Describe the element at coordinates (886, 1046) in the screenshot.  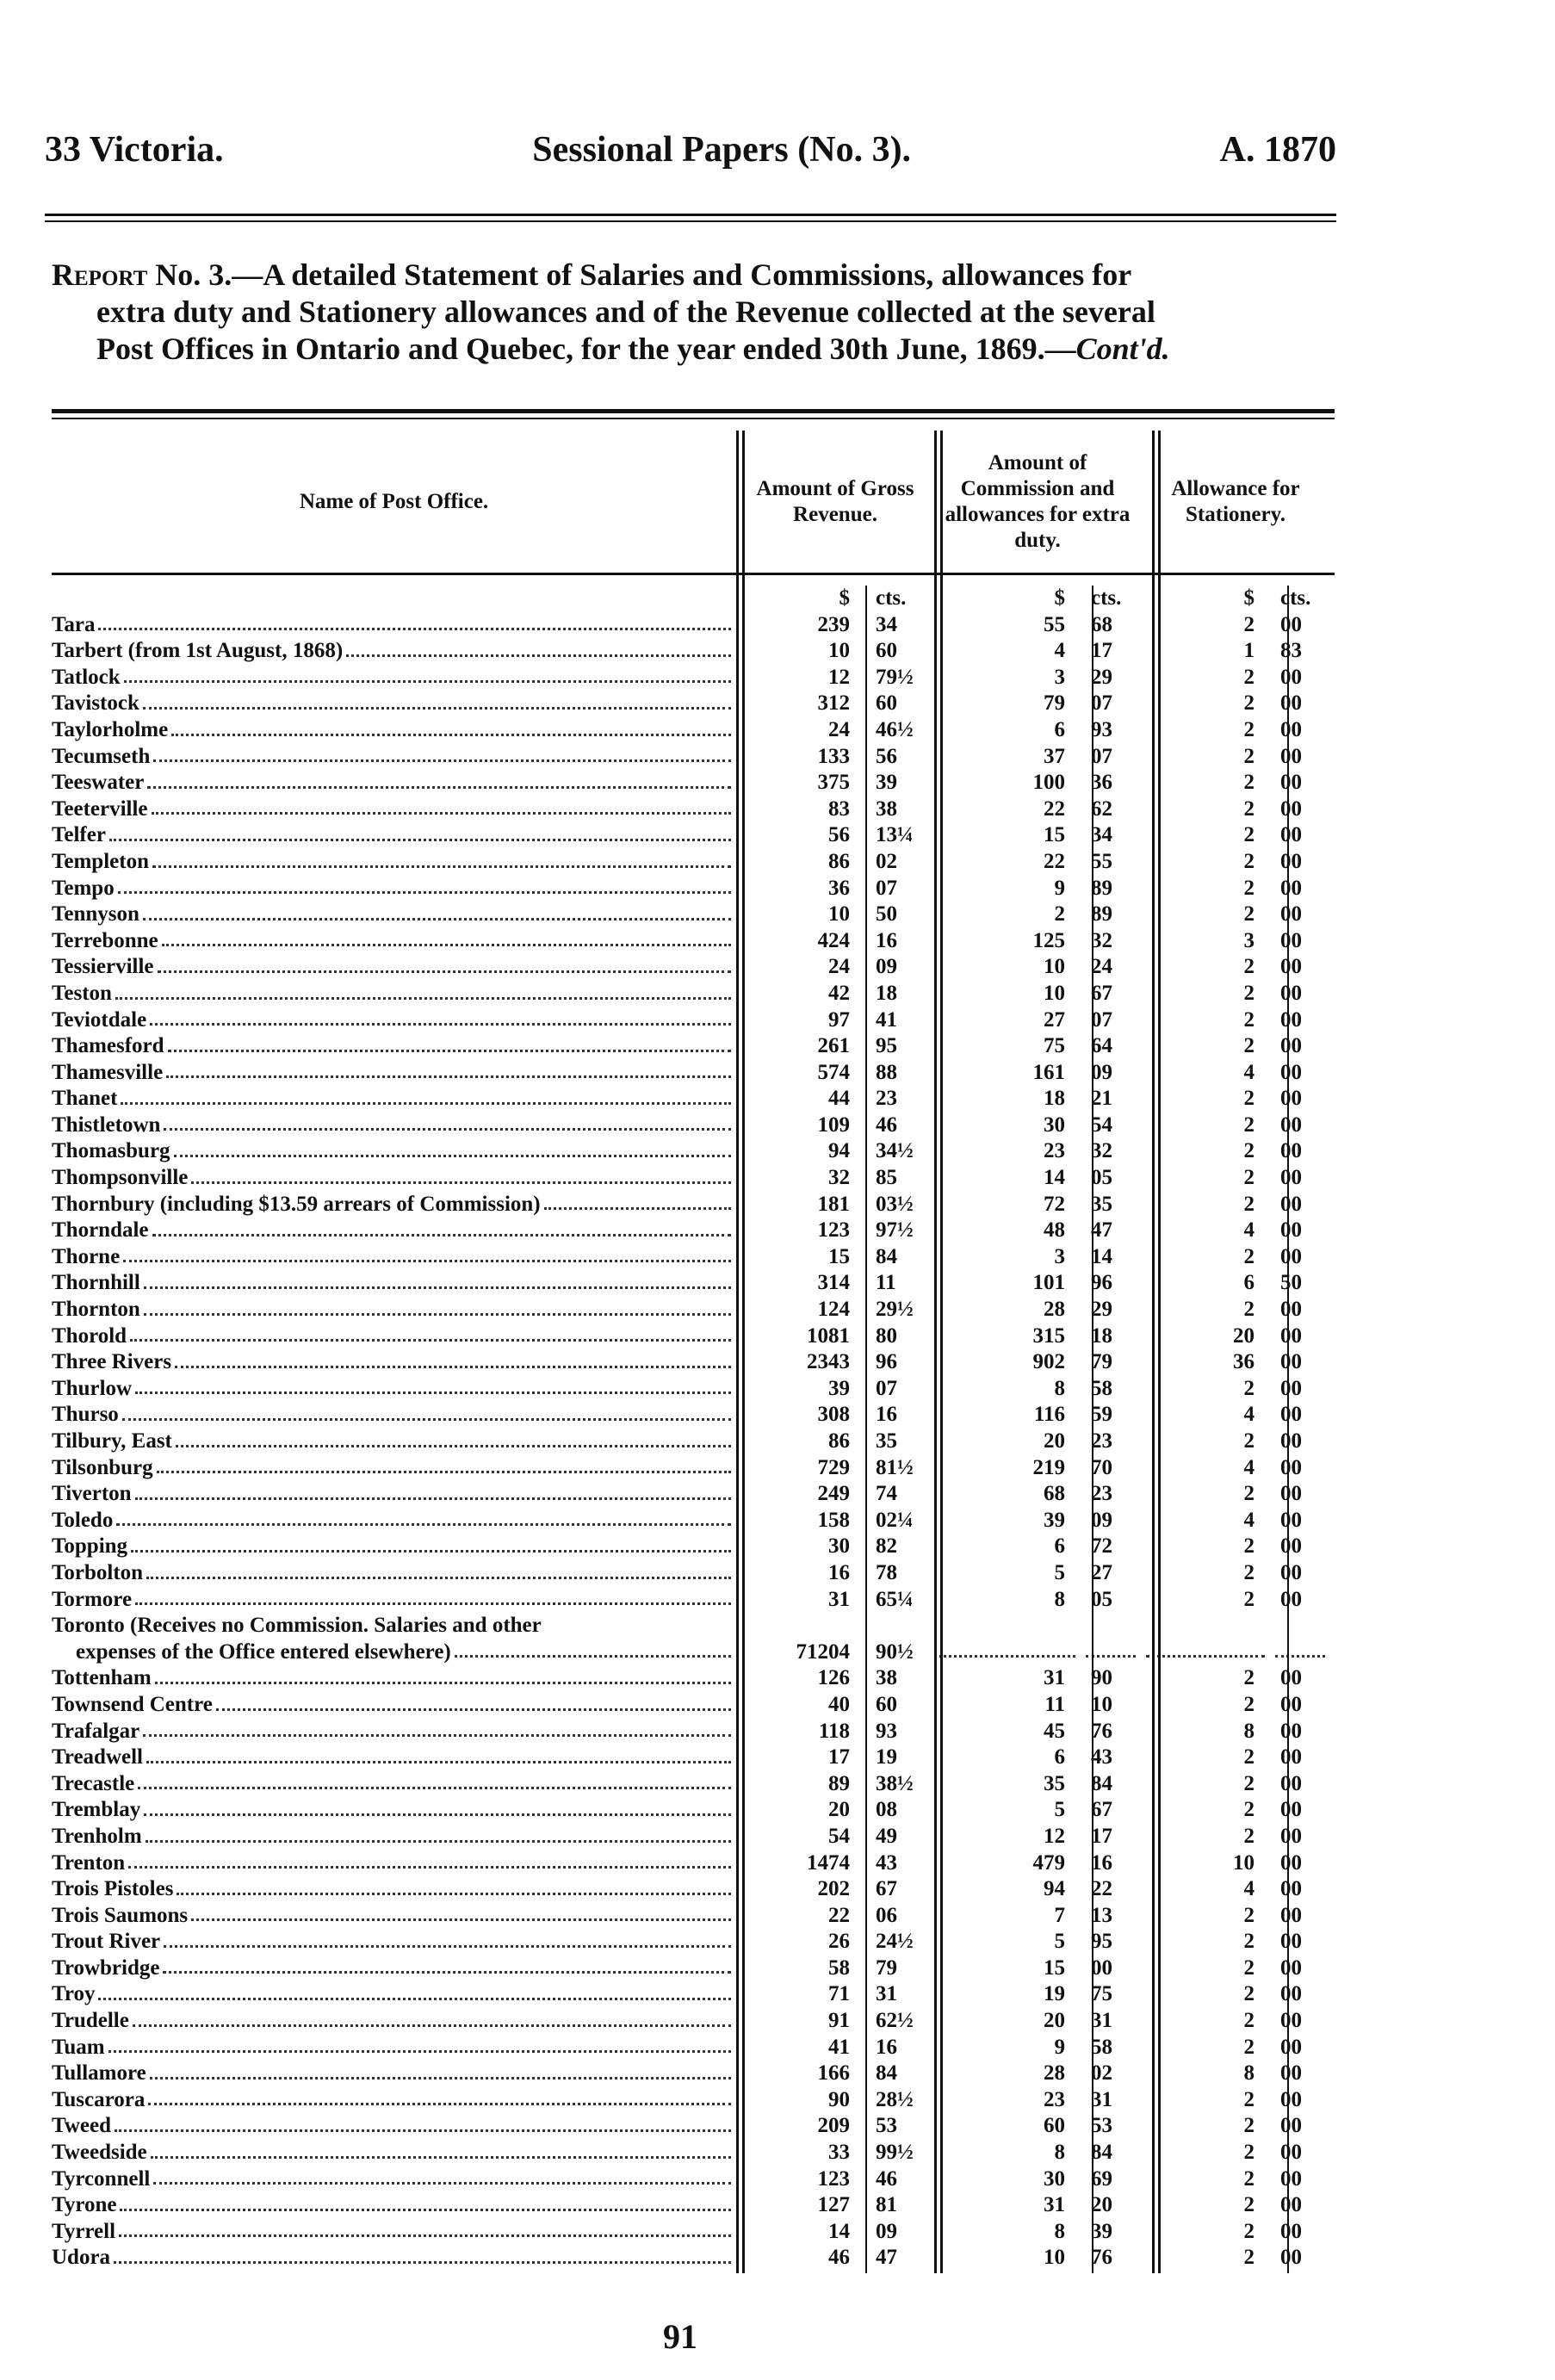
I see `gross-cents: 95` at that location.